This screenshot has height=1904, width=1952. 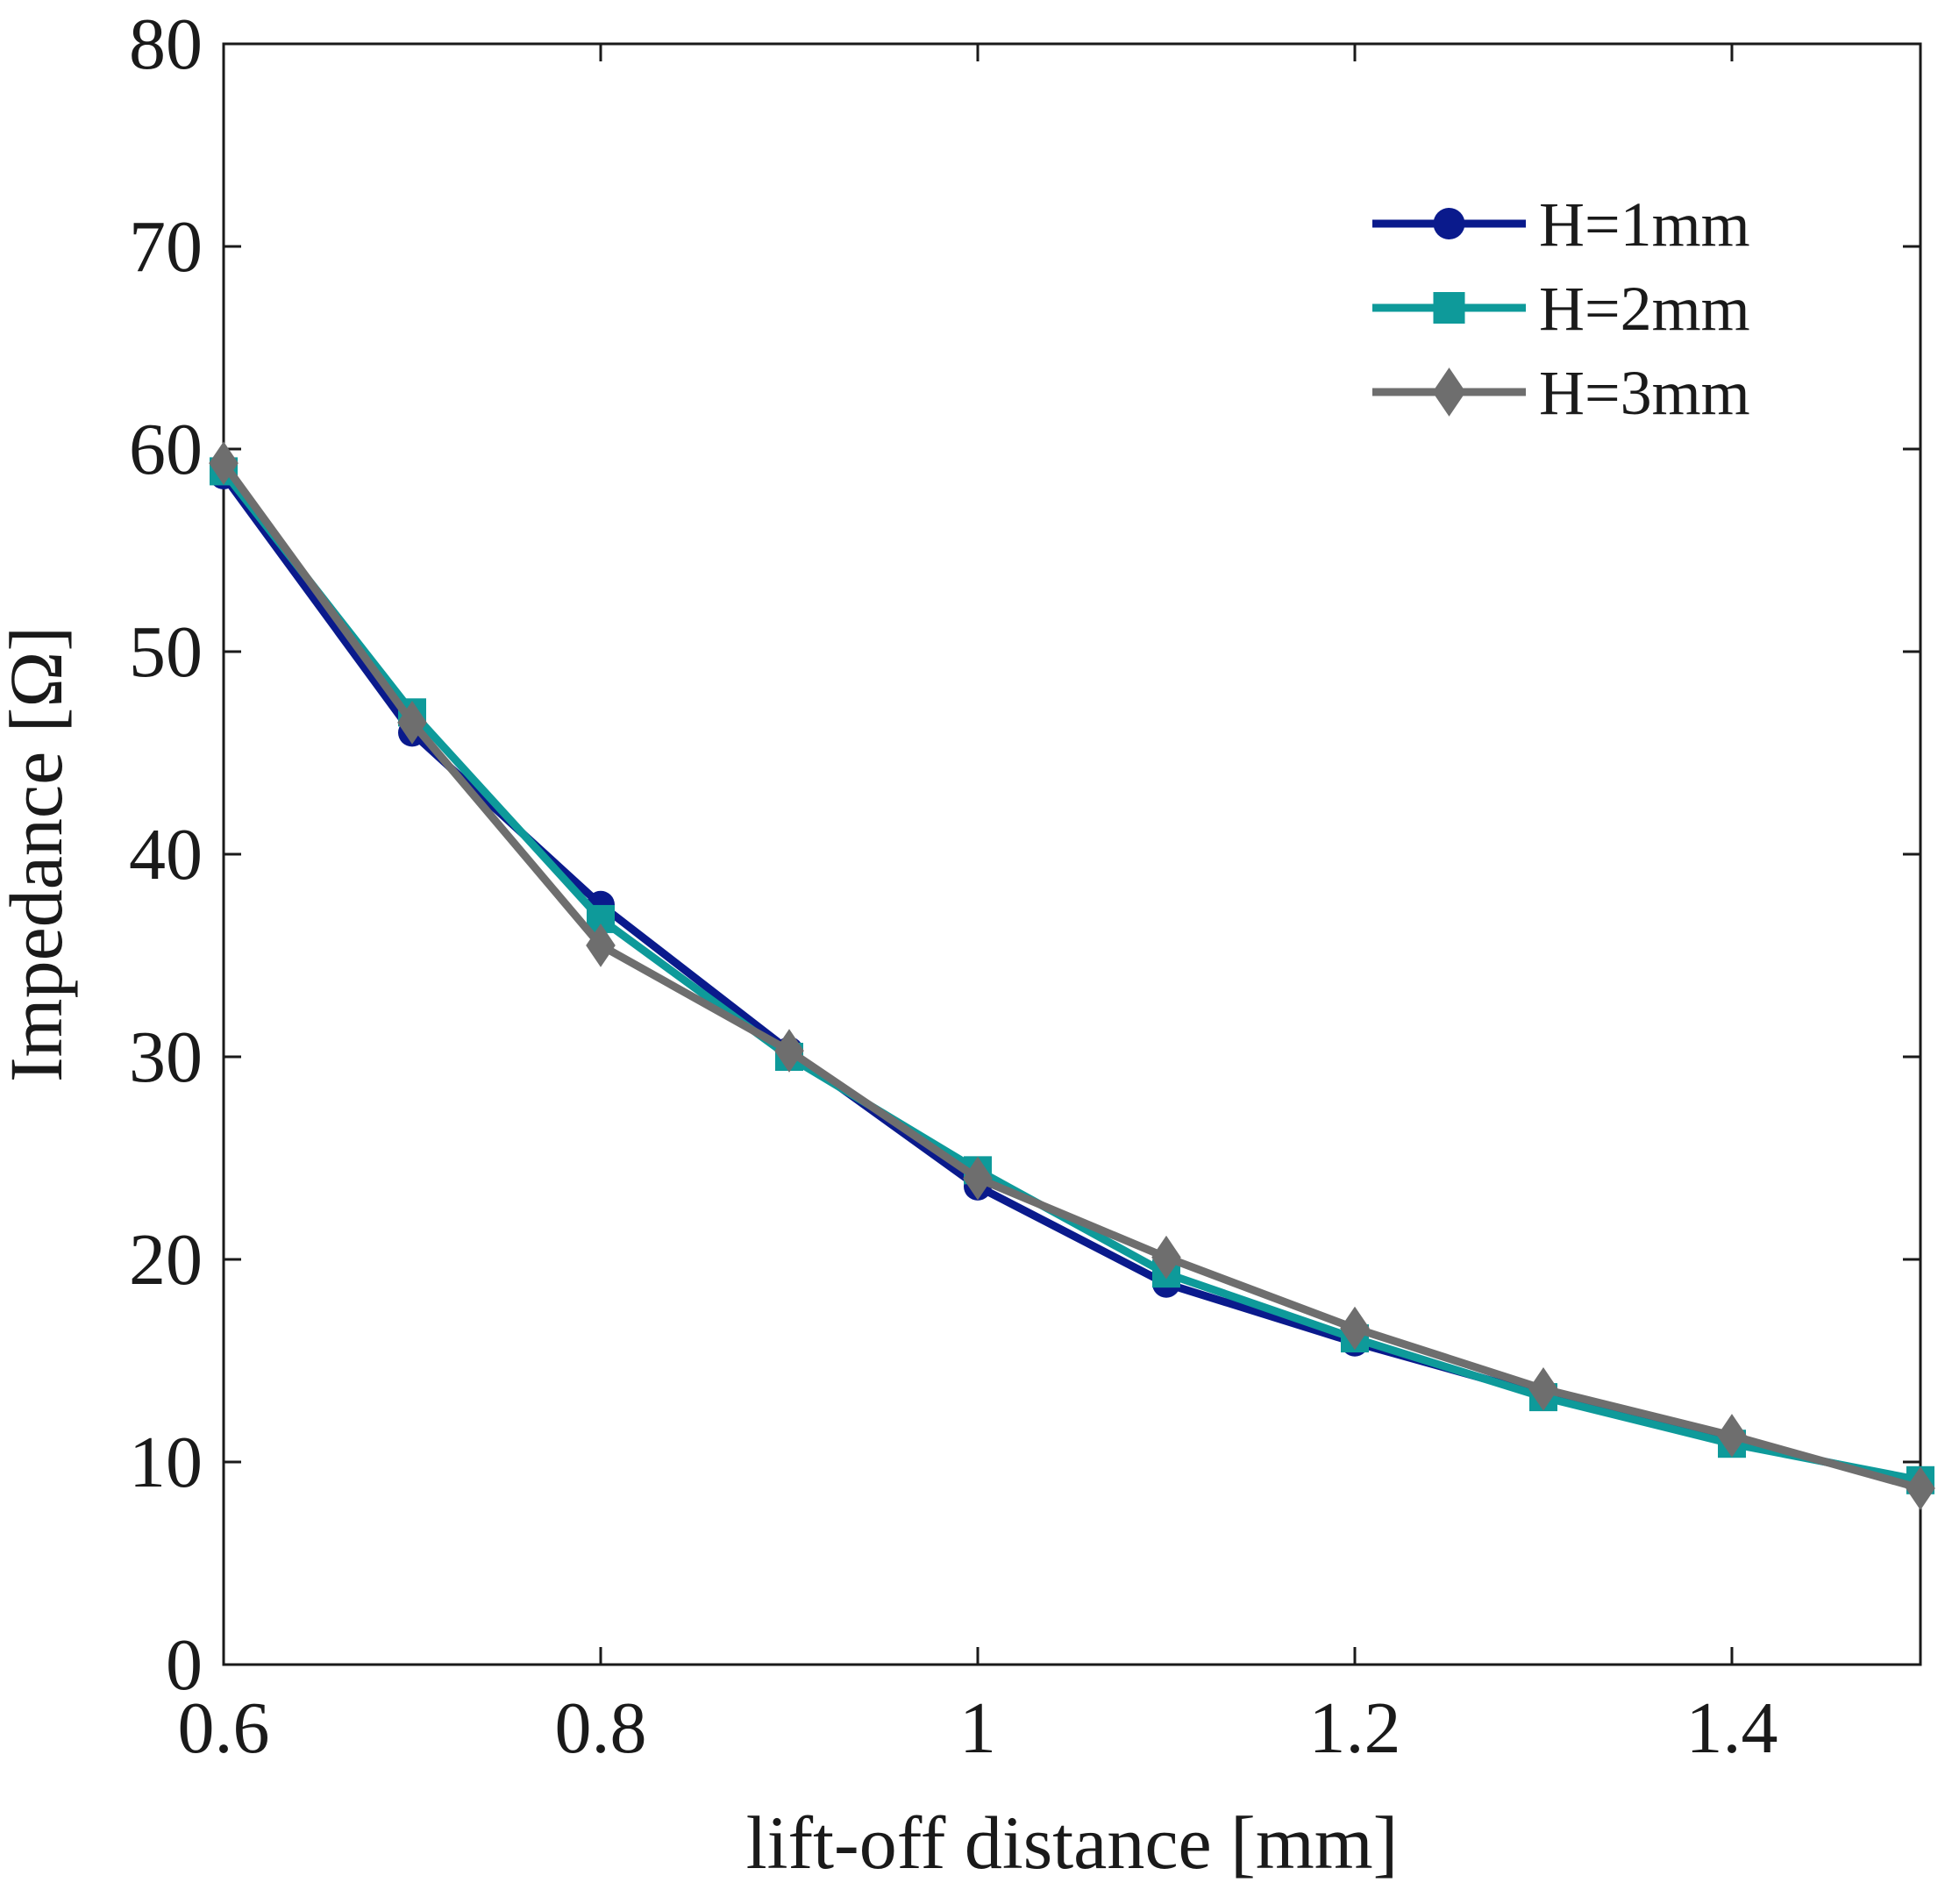 I want to click on legend-label: H=3mm, so click(x=1644, y=393).